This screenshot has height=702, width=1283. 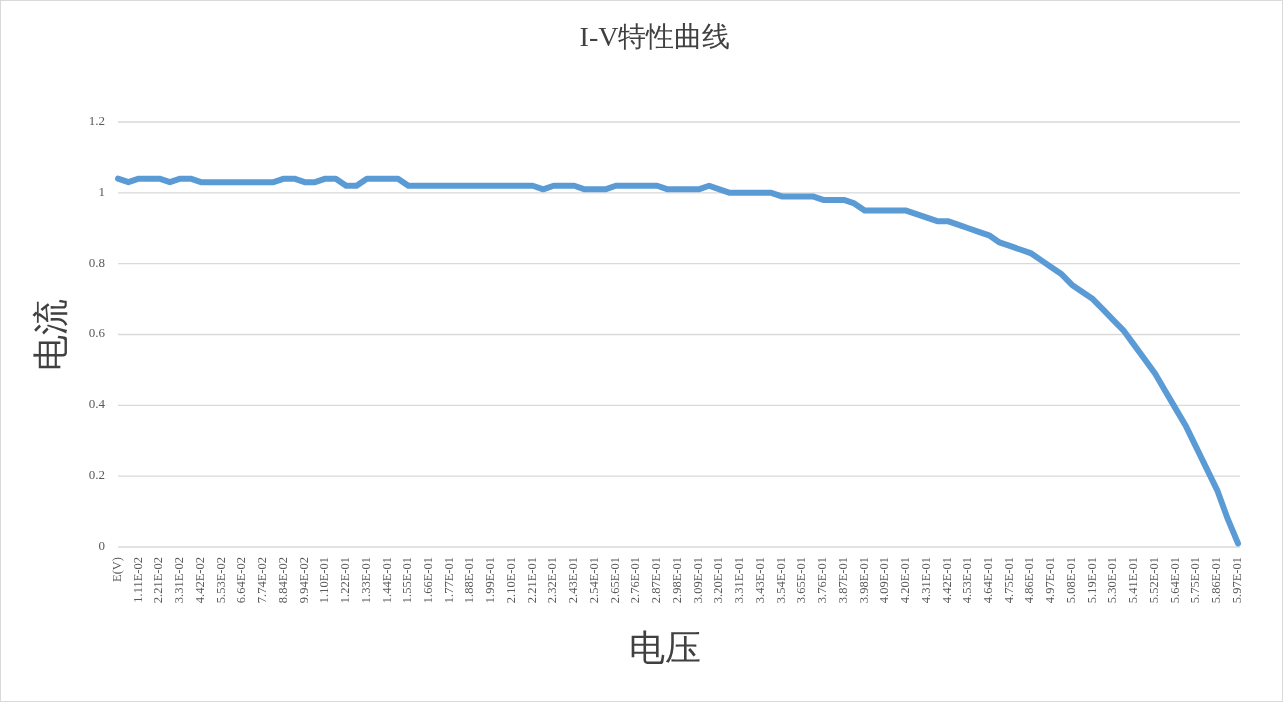 What do you see at coordinates (116, 569) in the screenshot?
I see `x-tick-label: E(V)` at bounding box center [116, 569].